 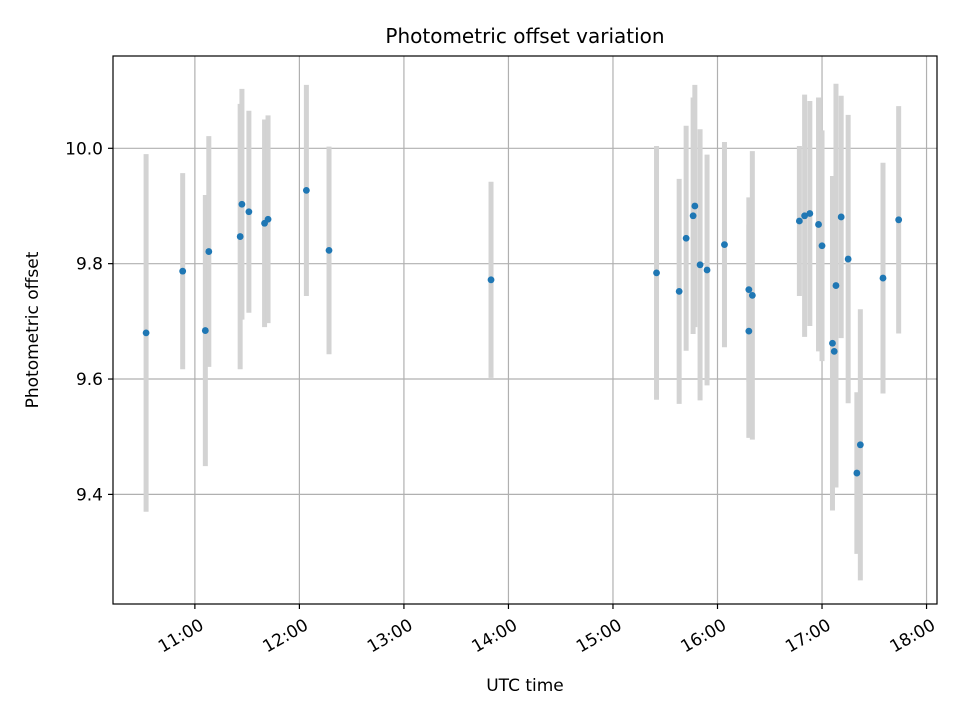 What do you see at coordinates (33, 329) in the screenshot?
I see `y-axis-title: Photometric offset` at bounding box center [33, 329].